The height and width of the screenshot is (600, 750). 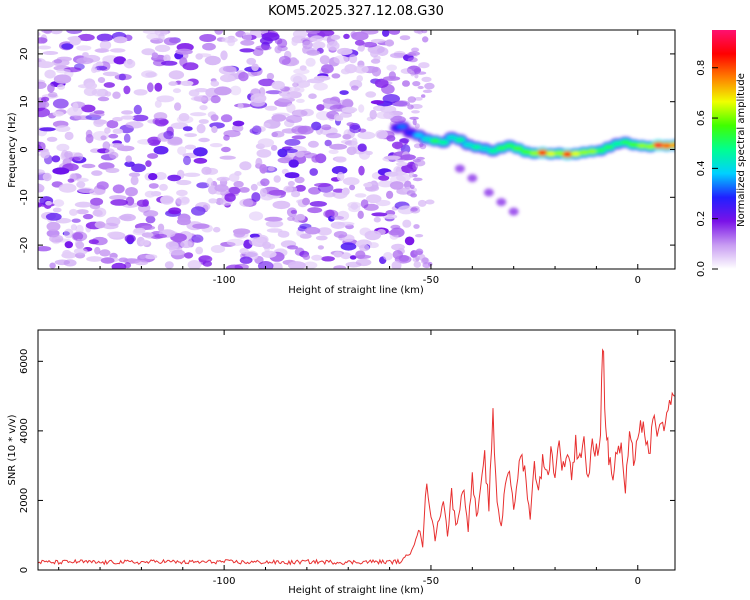 What do you see at coordinates (12, 150) in the screenshot?
I see `spectrogram-y-label: Frequency (Hz)` at bounding box center [12, 150].